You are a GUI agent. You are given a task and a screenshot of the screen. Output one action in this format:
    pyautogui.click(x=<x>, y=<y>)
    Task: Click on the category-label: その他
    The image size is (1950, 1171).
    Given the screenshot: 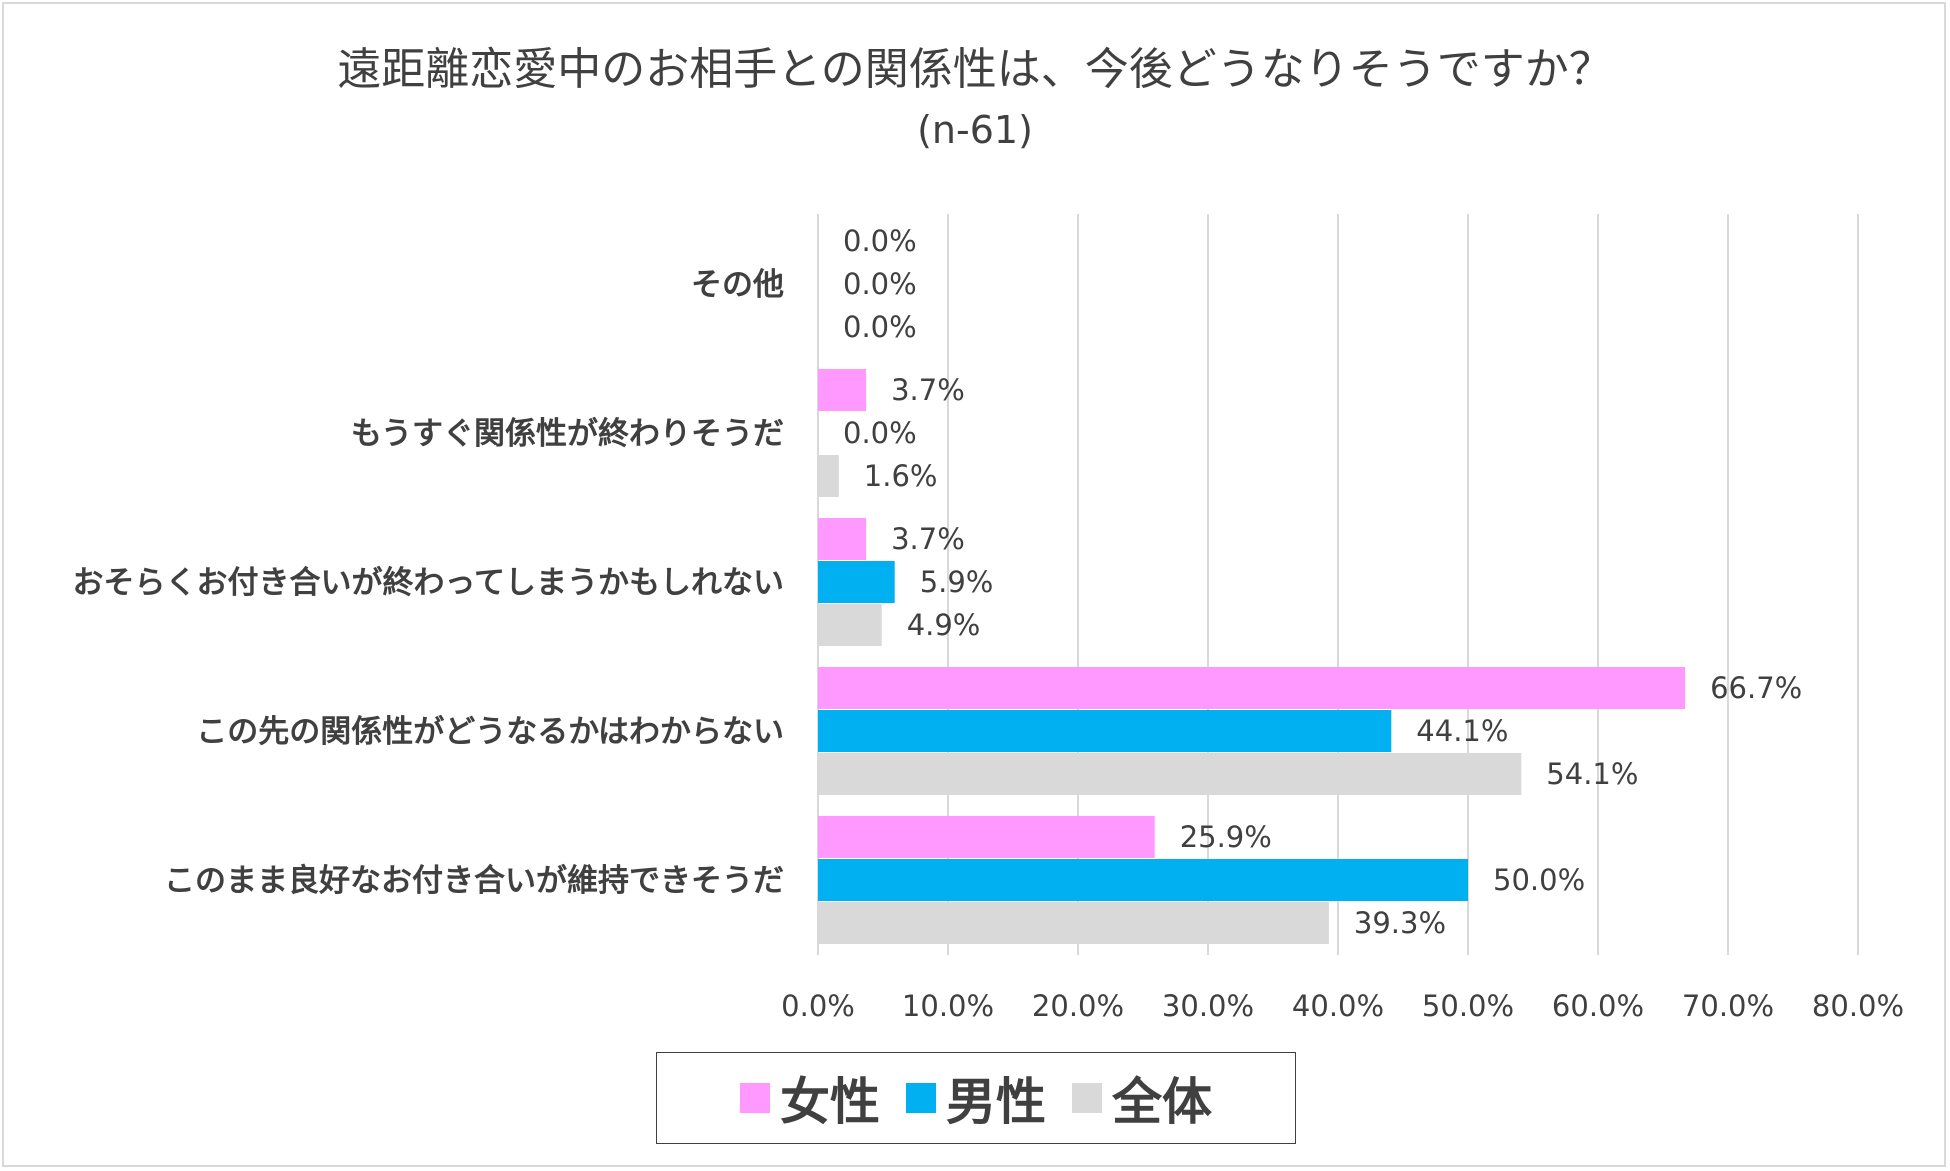 What is the action you would take?
    pyautogui.click(x=737, y=285)
    